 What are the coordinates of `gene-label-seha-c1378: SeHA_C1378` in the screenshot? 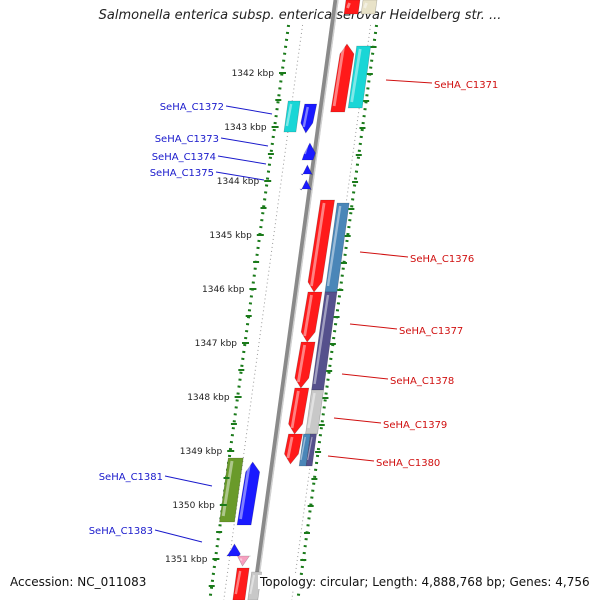 It's located at (422, 381).